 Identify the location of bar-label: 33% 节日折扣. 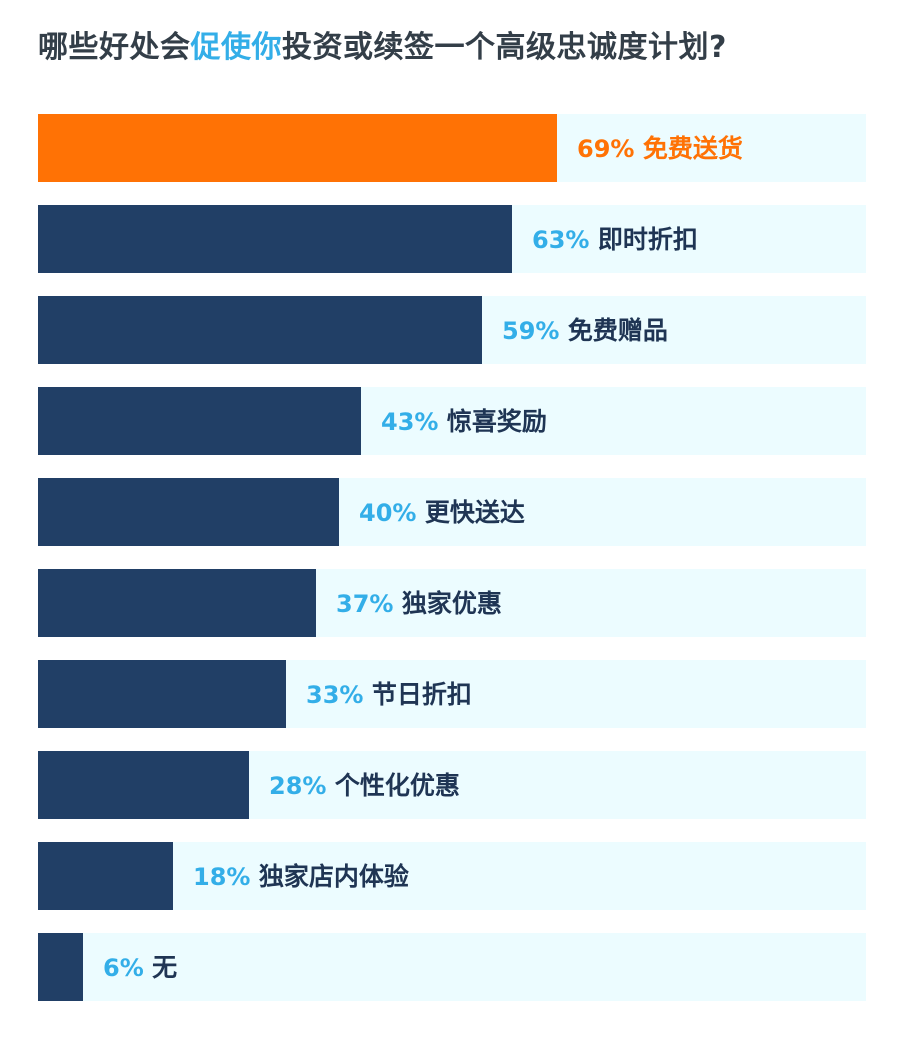
(389, 694).